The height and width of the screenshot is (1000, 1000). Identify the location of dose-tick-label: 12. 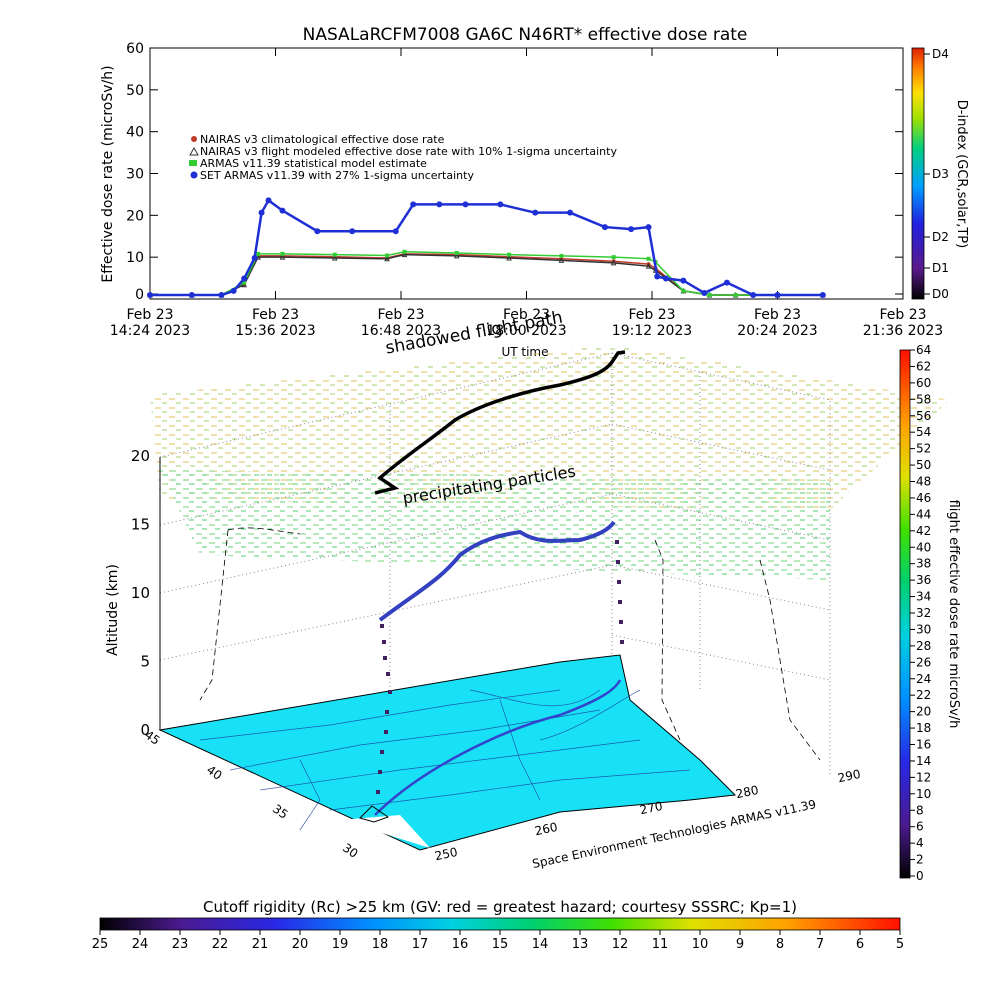
(923, 777).